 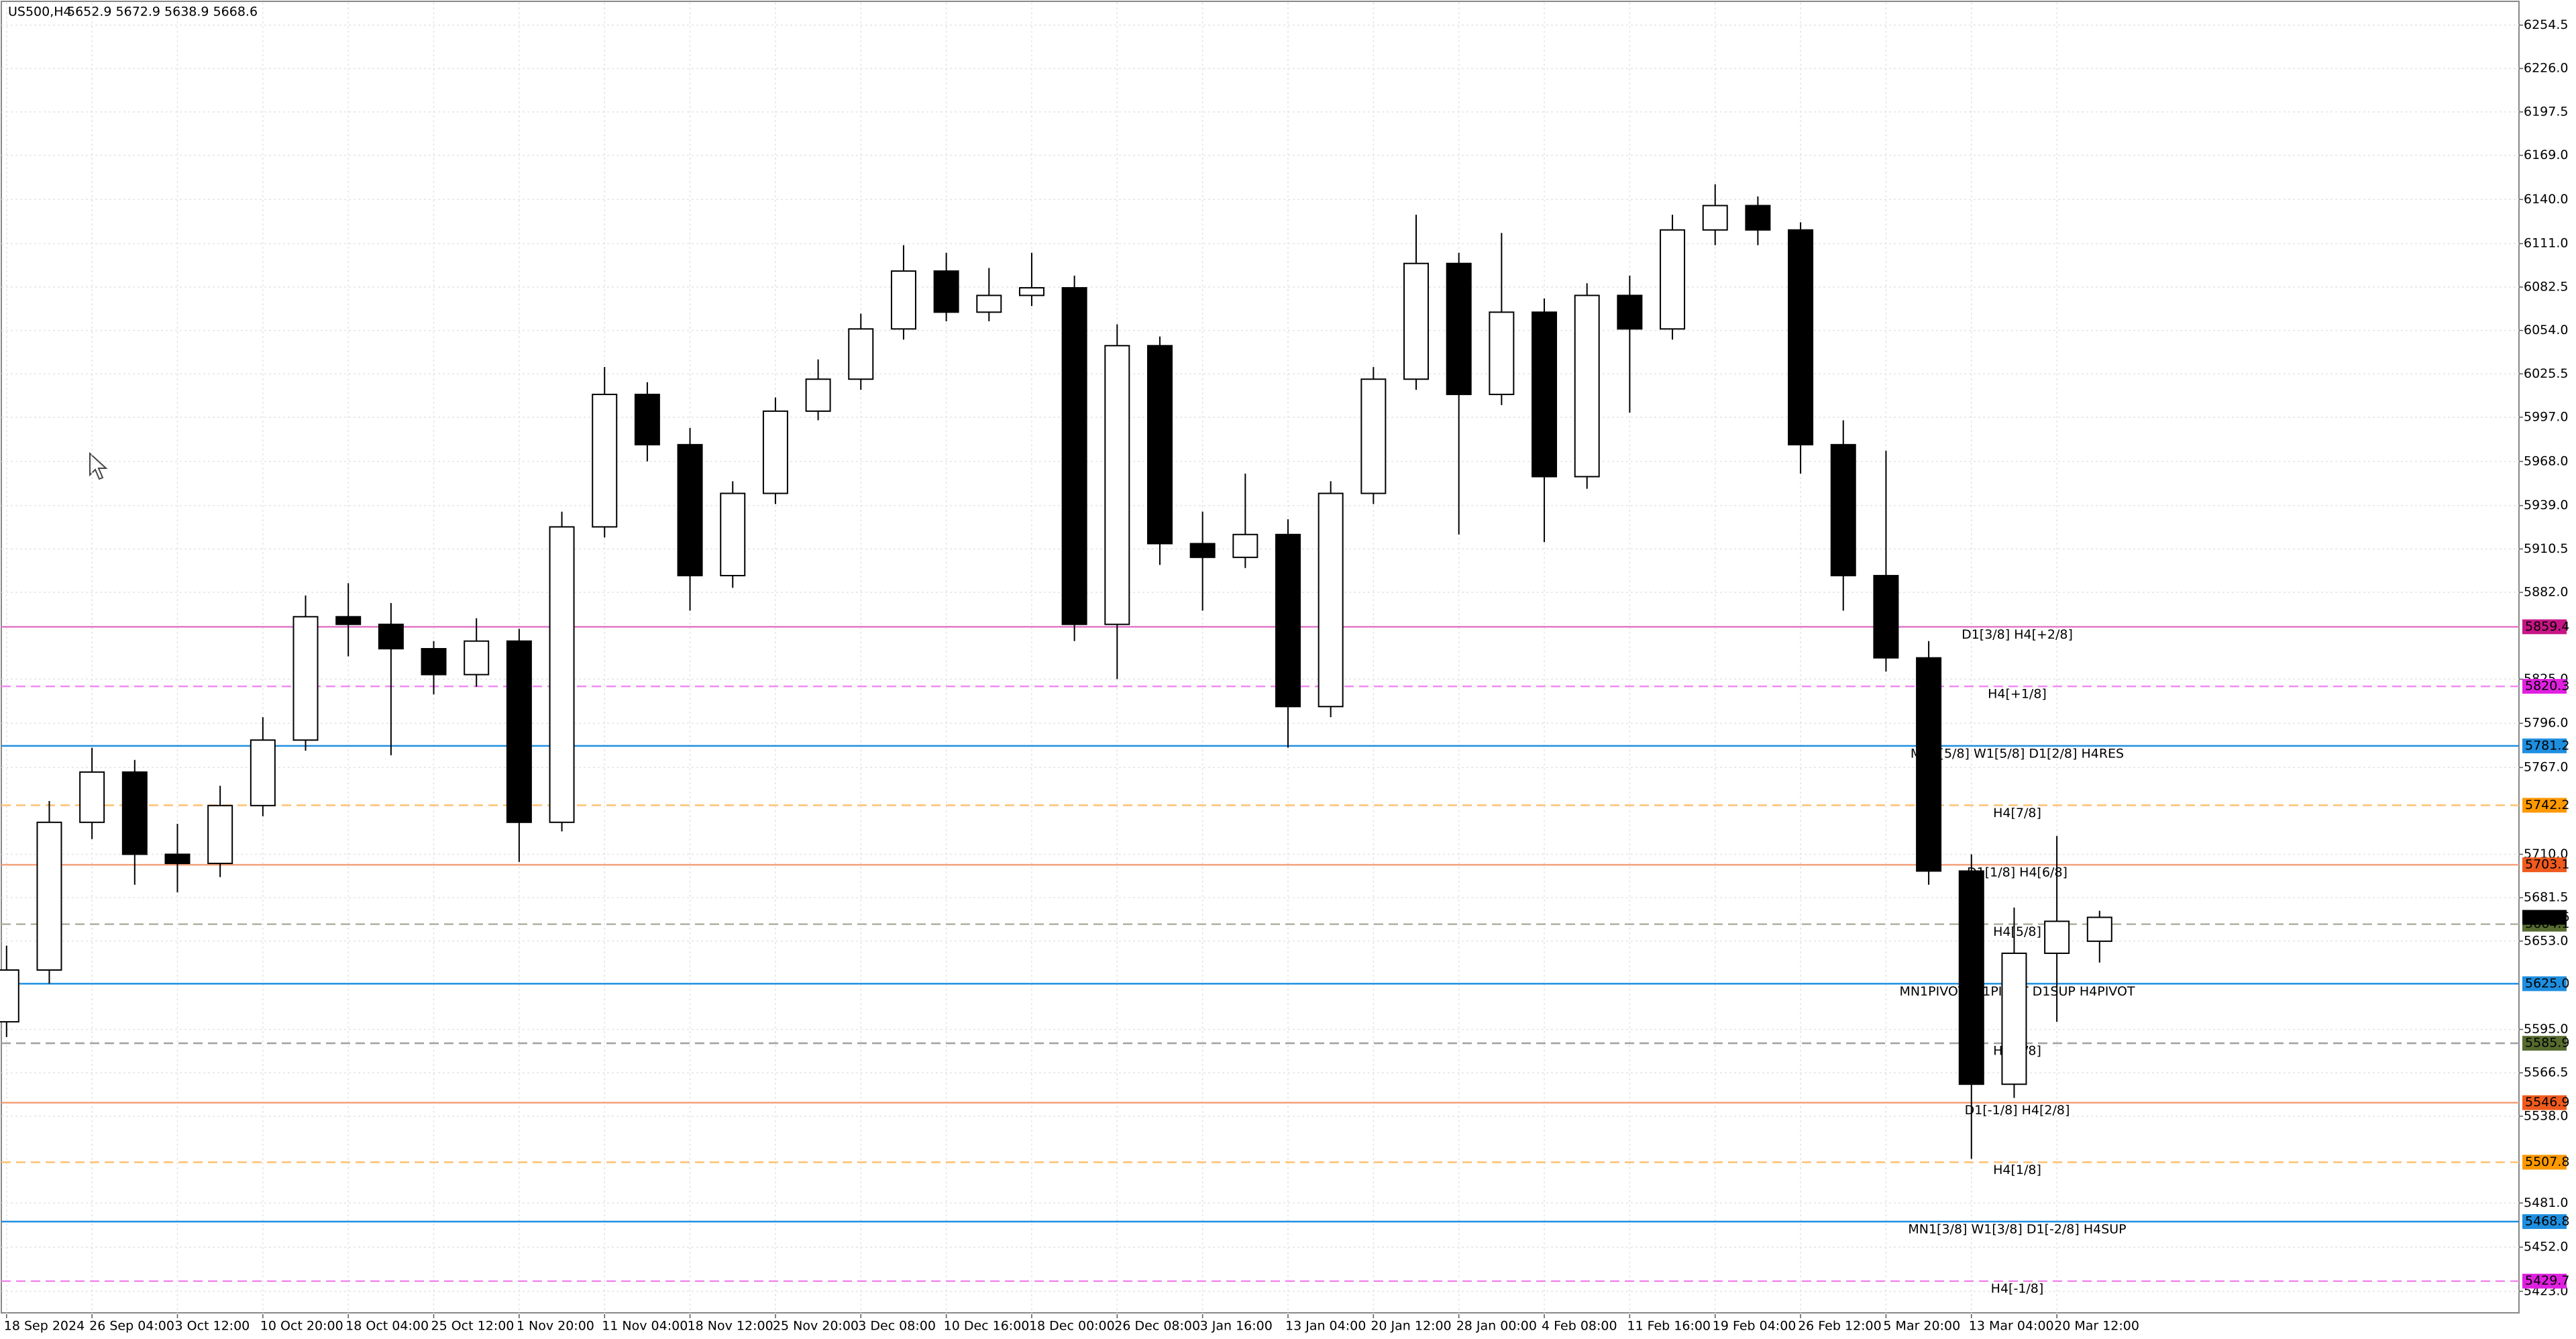 I want to click on x-tick-label: 20 Jan 12:00, so click(x=1411, y=1326).